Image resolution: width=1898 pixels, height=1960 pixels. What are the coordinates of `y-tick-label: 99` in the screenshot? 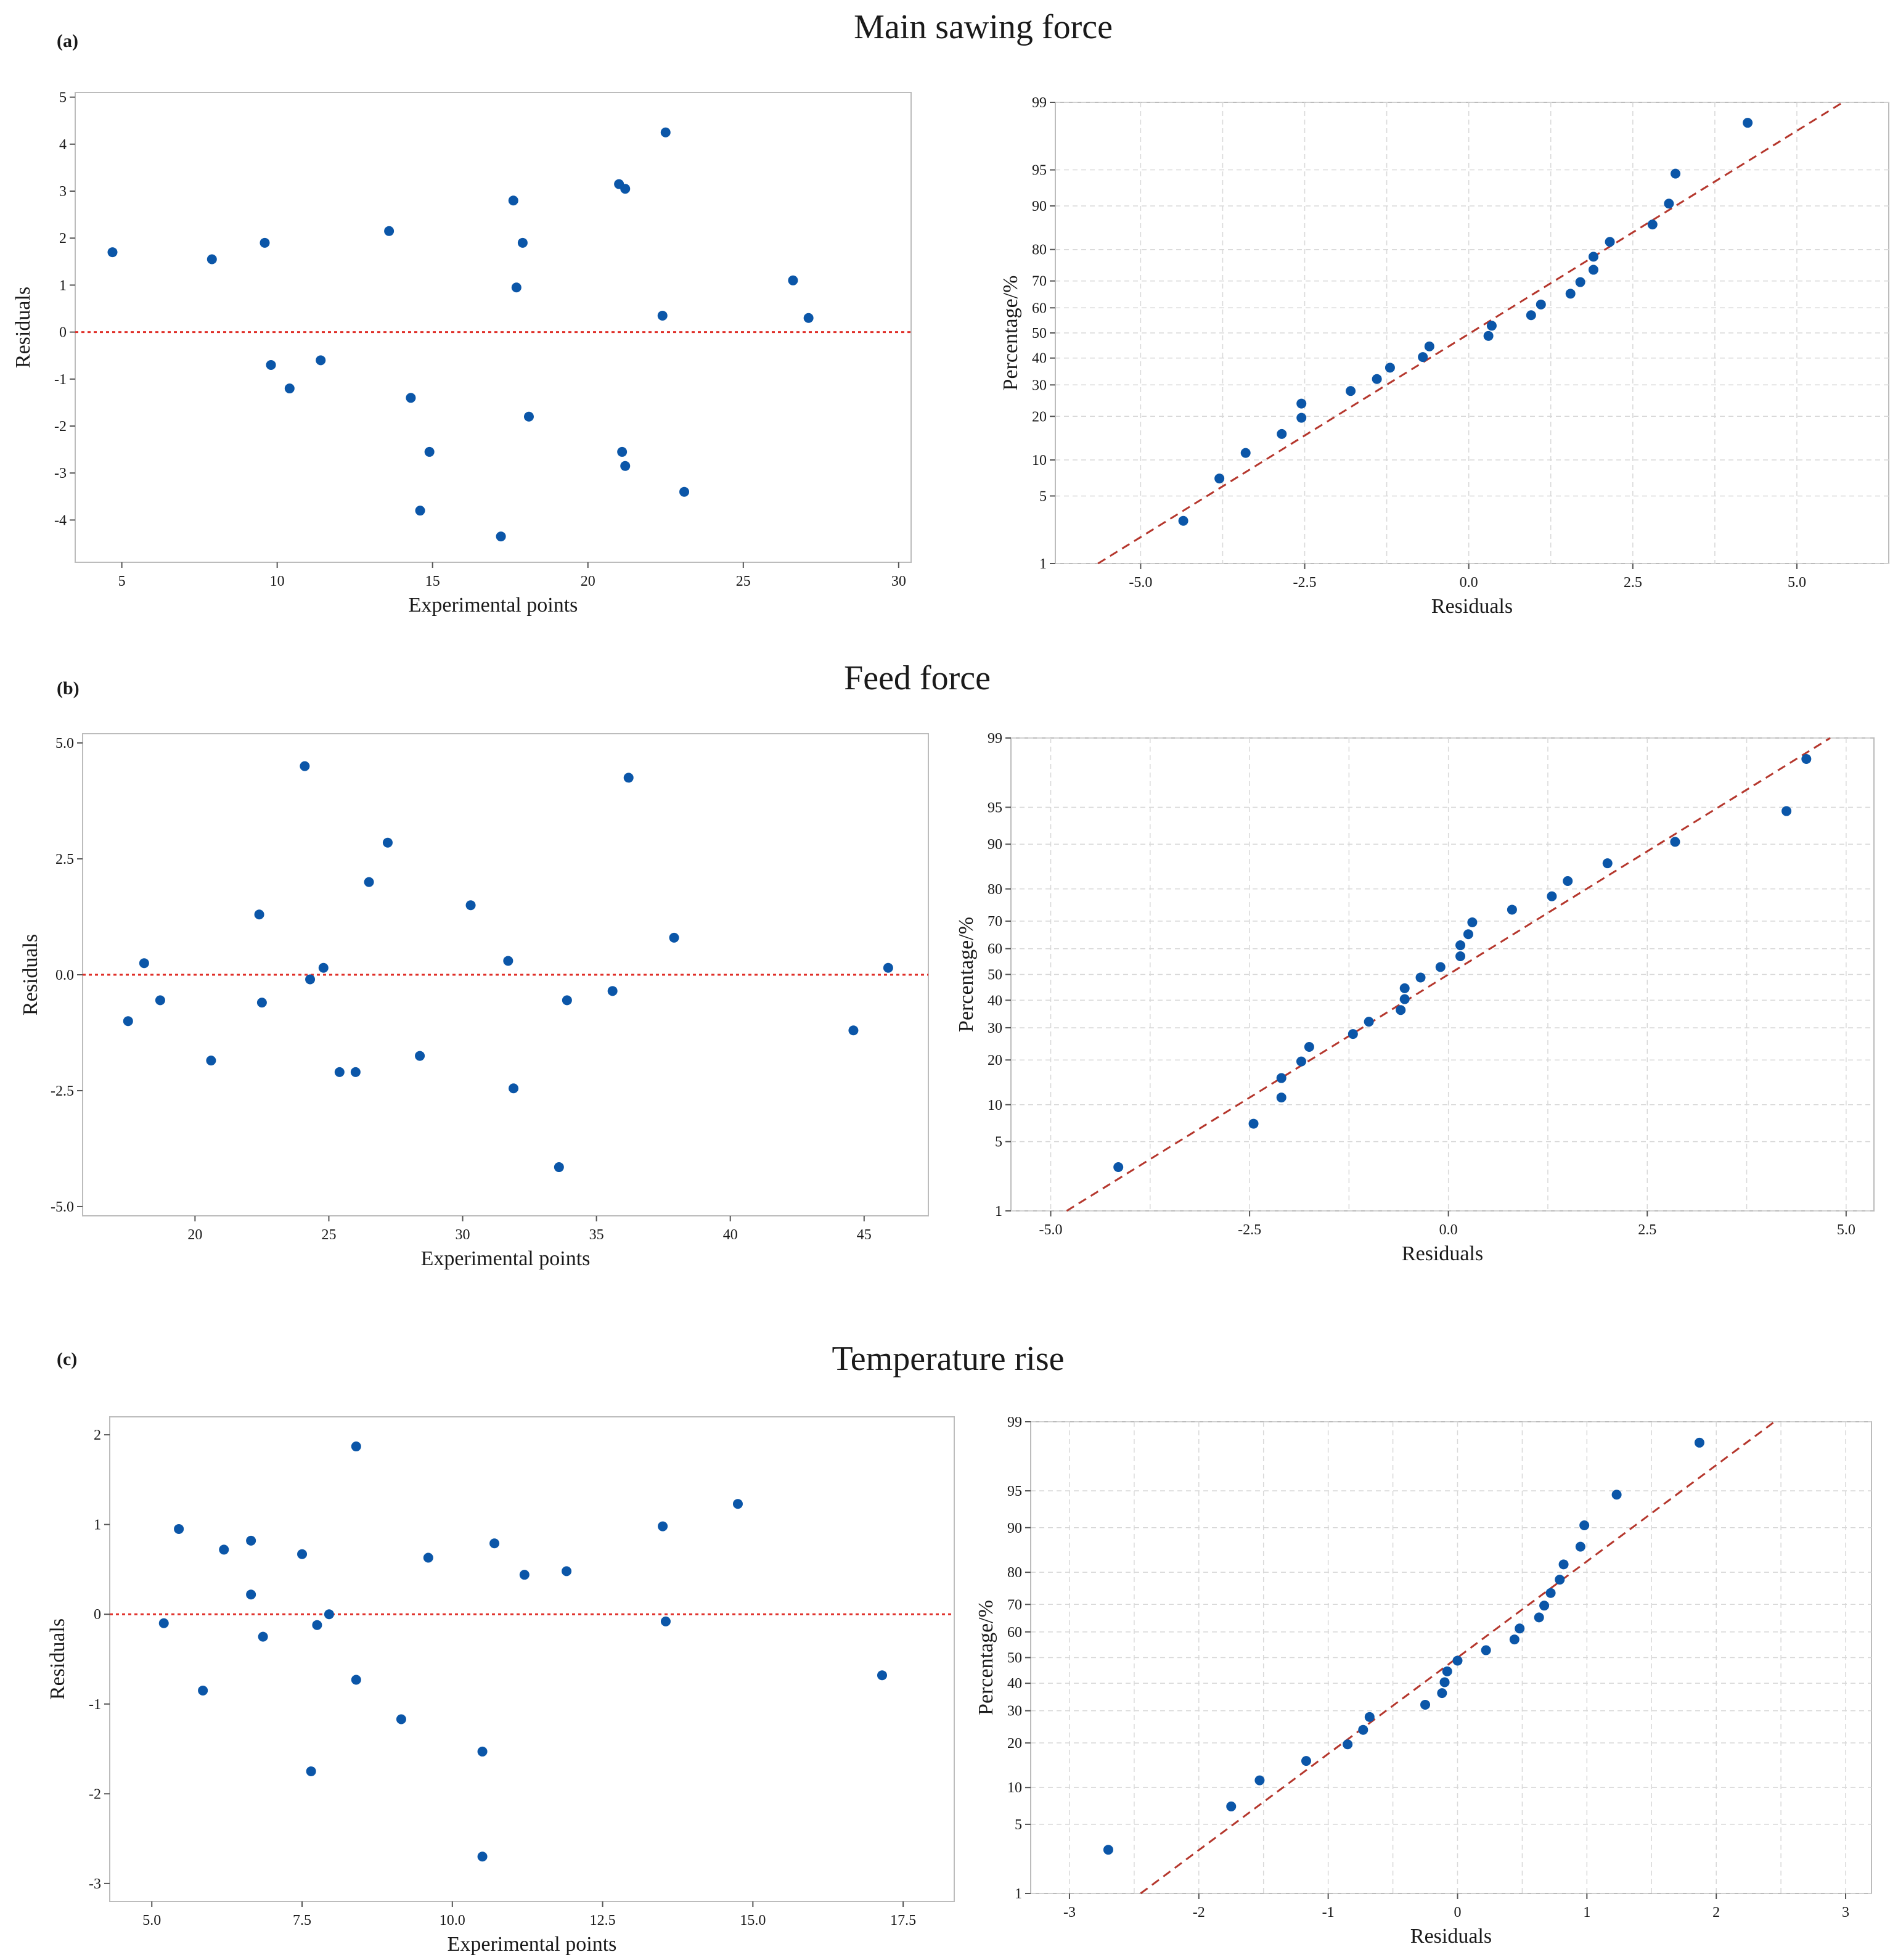 It's located at (1015, 1422).